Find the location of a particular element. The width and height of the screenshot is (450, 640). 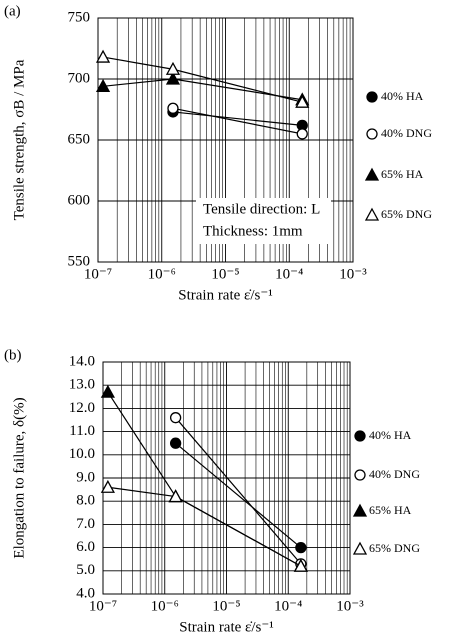

y-axis-label: Elongation to failure, δ(%) is located at coordinates (19, 477).